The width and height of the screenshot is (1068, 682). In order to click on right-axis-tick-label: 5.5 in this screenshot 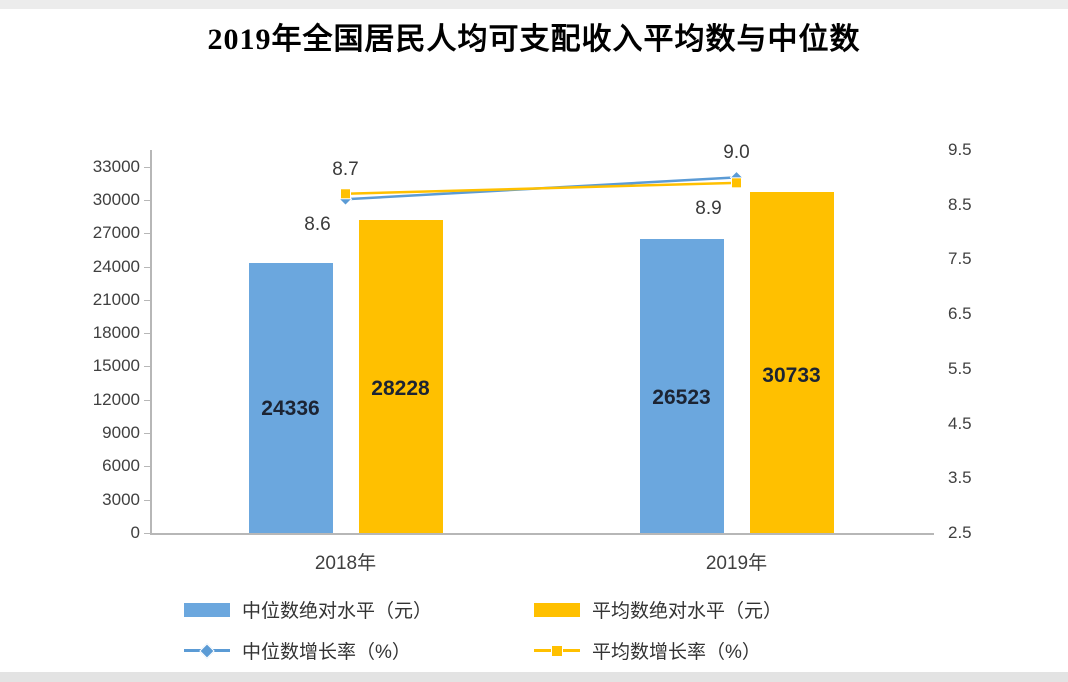, I will do `click(960, 368)`.